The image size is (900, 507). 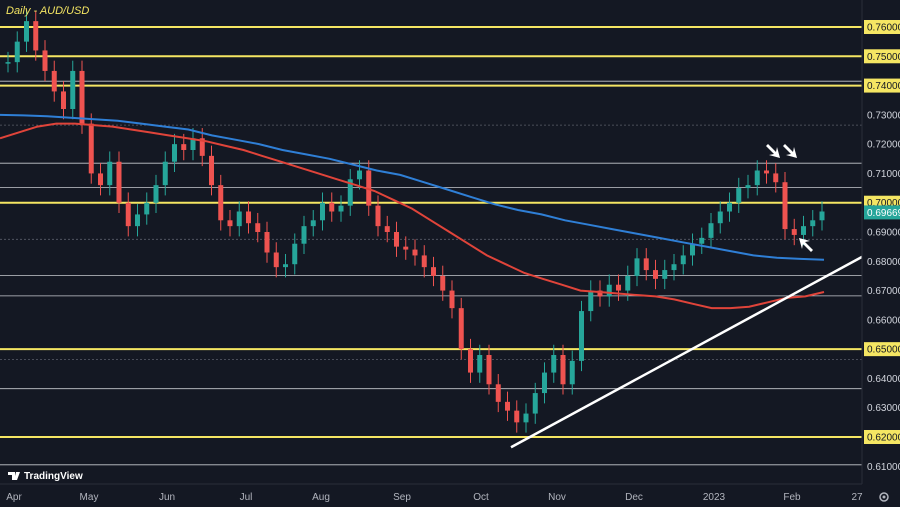 I want to click on chart-title: Daily - AUD/USD, so click(x=47, y=11).